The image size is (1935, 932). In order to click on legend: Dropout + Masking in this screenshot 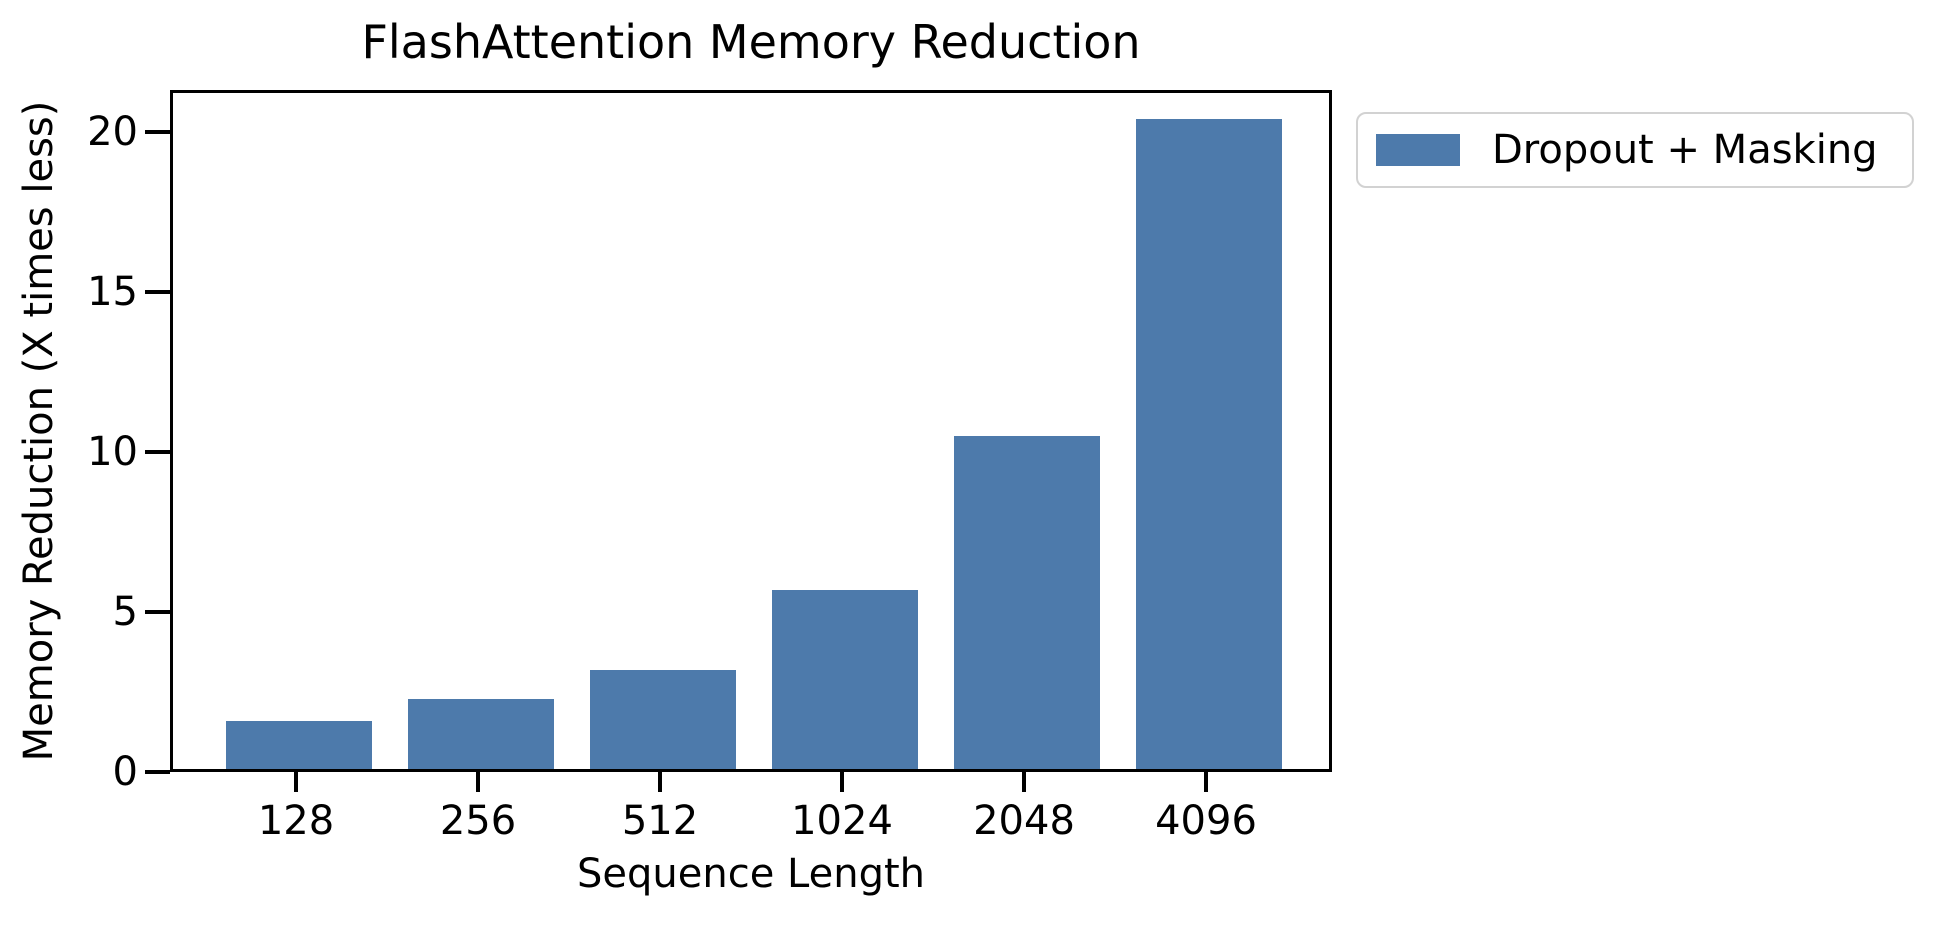, I will do `click(1635, 150)`.